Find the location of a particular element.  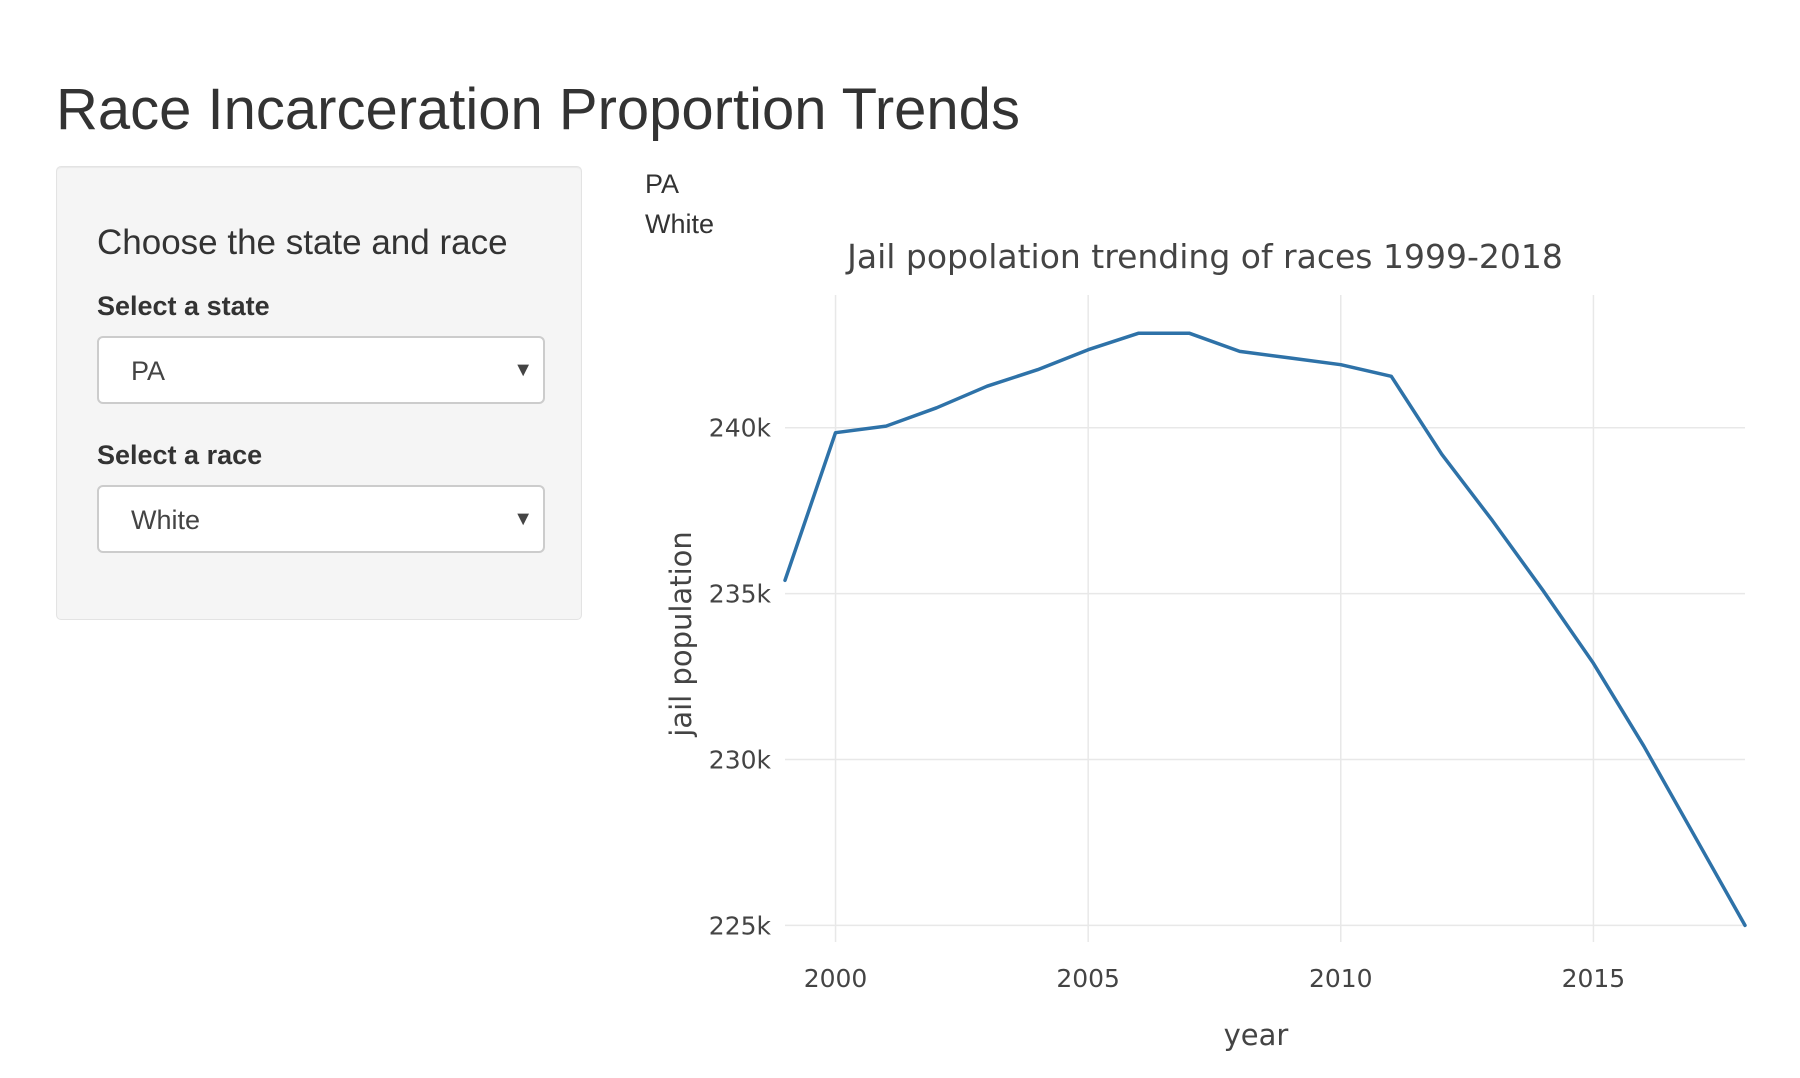

x-tick-label: 2000 is located at coordinates (836, 978).